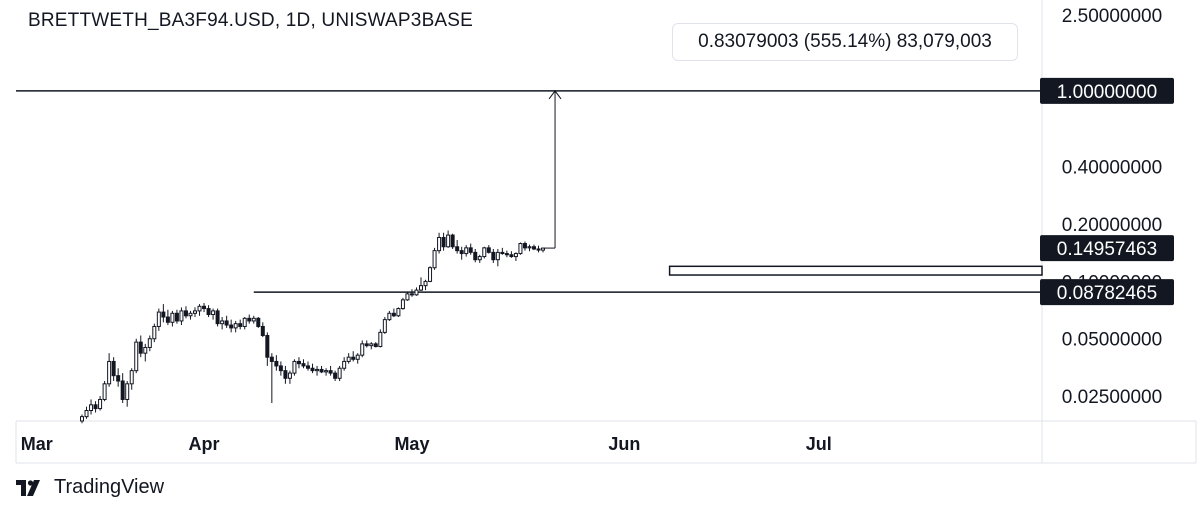 Image resolution: width=1200 pixels, height=520 pixels. Describe the element at coordinates (1107, 92) in the screenshot. I see `resistance-price-label: 1.00000000` at that location.